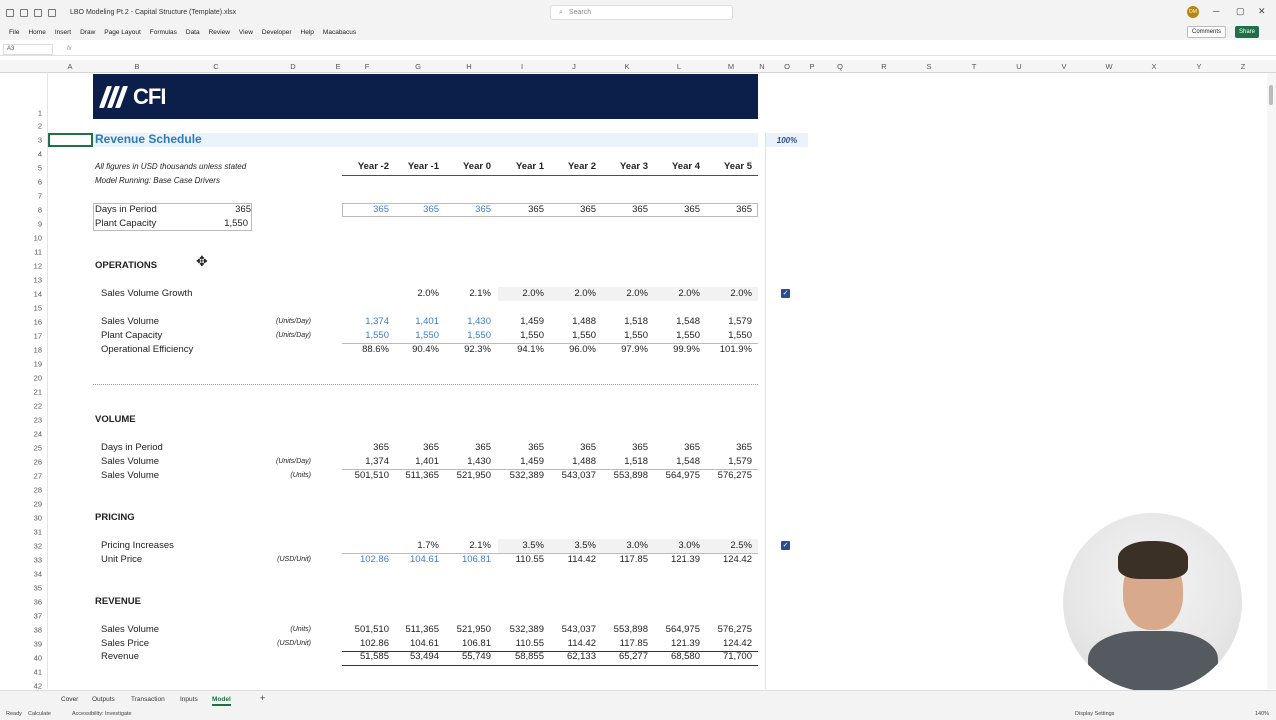  Describe the element at coordinates (627, 66) in the screenshot. I see `column-header-k: K` at that location.